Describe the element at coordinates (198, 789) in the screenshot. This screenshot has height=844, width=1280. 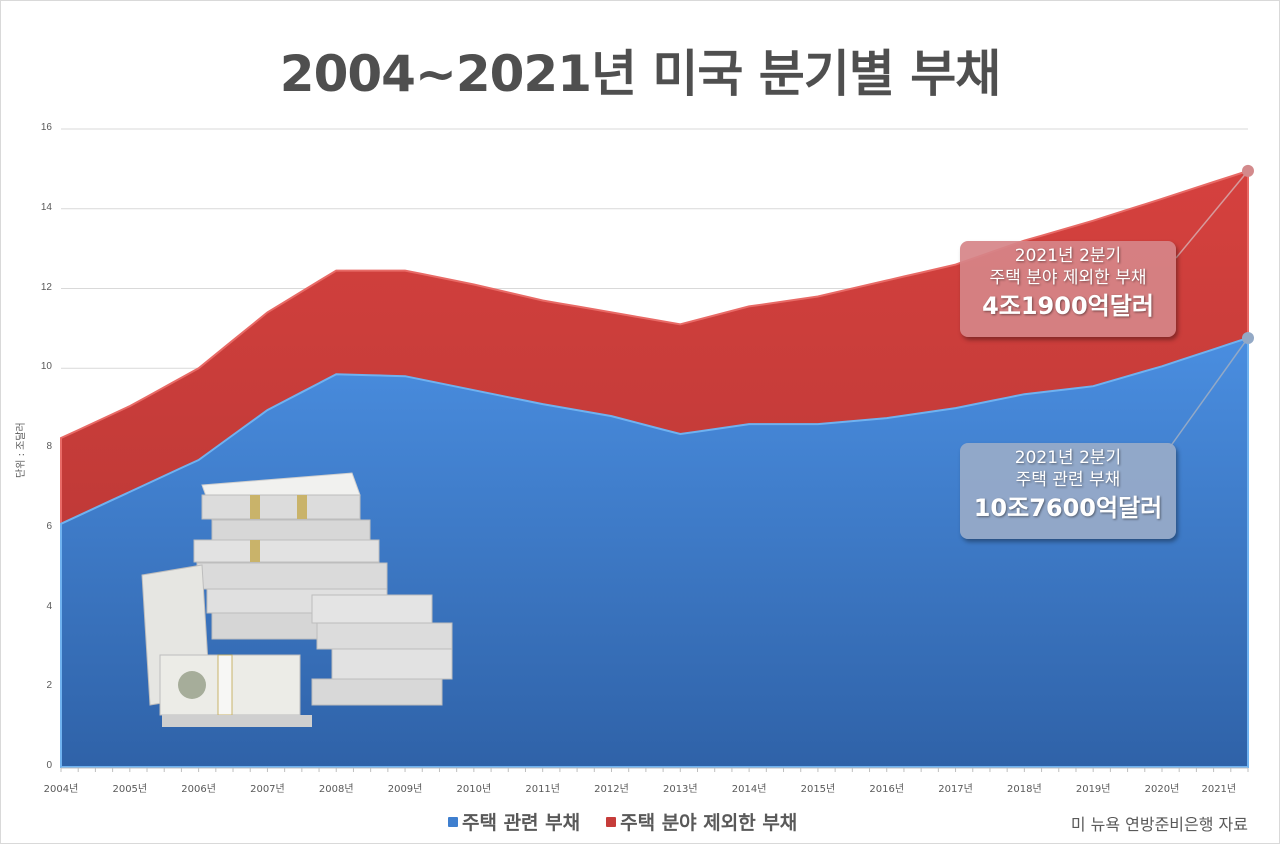
I see `x-tick-label: 2006년` at that location.